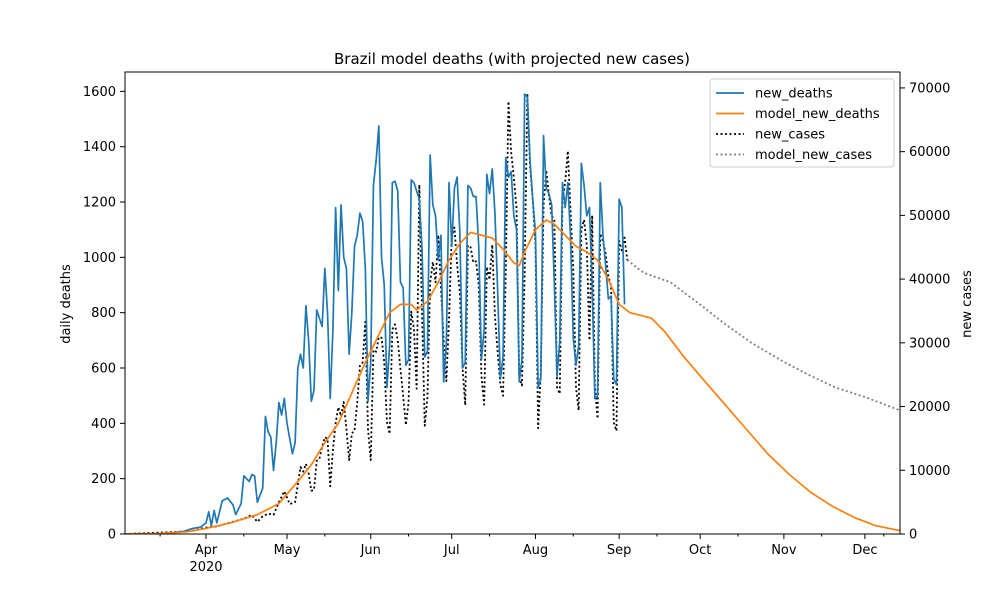 This screenshot has width=1000, height=600. I want to click on x-tick-label: Nov, so click(784, 550).